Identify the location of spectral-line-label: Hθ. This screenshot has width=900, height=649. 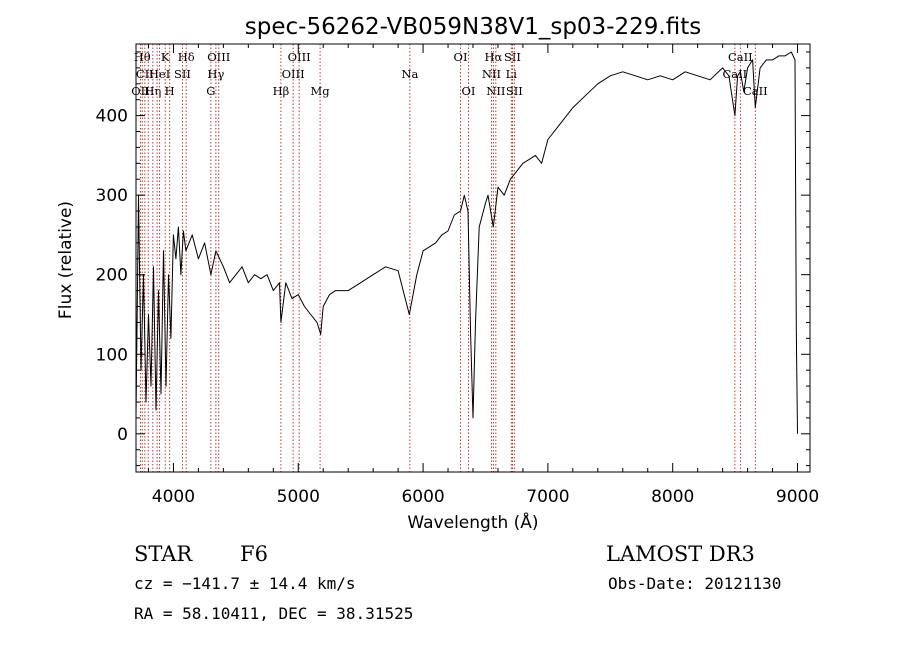
(142, 57).